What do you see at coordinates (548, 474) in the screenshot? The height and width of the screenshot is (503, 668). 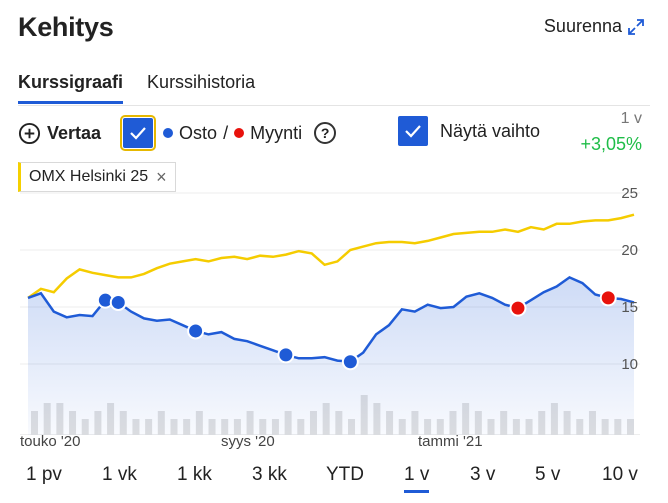 I see `period-5y: 5 v` at bounding box center [548, 474].